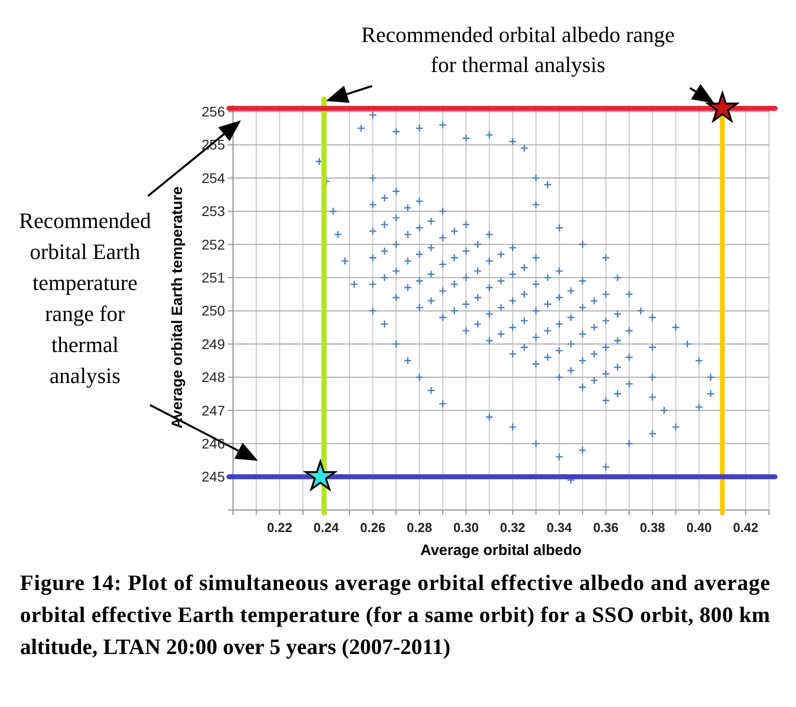  What do you see at coordinates (85, 298) in the screenshot?
I see `text: Recommended orbital Earth temperature range for thermal analysis` at bounding box center [85, 298].